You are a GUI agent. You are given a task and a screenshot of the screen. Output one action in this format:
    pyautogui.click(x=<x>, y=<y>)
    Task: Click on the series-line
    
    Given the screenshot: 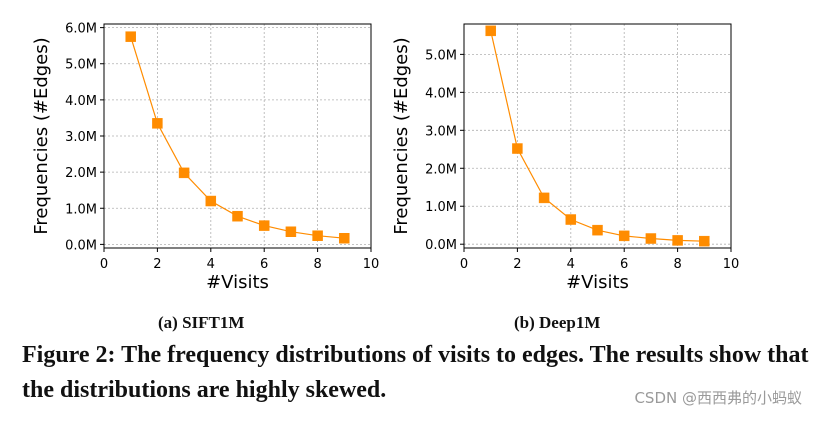 What is the action you would take?
    pyautogui.click(x=597, y=136)
    